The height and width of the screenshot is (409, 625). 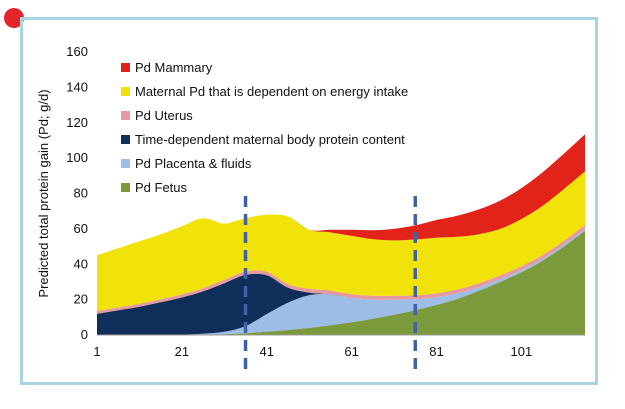 What do you see at coordinates (81, 263) in the screenshot?
I see `y-tick-label: 40` at bounding box center [81, 263].